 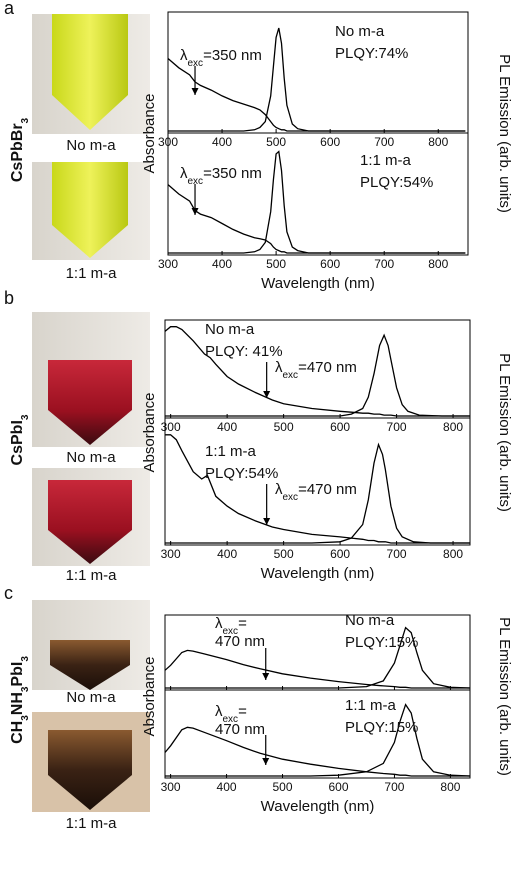 What do you see at coordinates (241, 473) in the screenshot?
I see `plqy-label: PLQY:54%` at bounding box center [241, 473].